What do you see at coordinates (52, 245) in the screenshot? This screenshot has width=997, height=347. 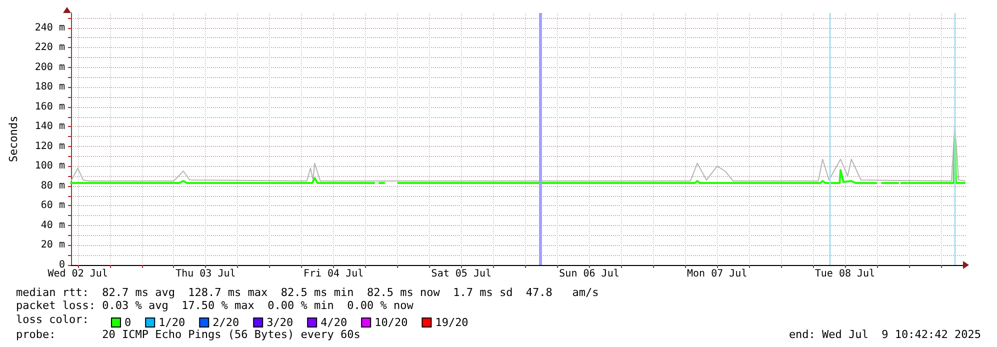 I see `y-tick-label: 20 m` at bounding box center [52, 245].